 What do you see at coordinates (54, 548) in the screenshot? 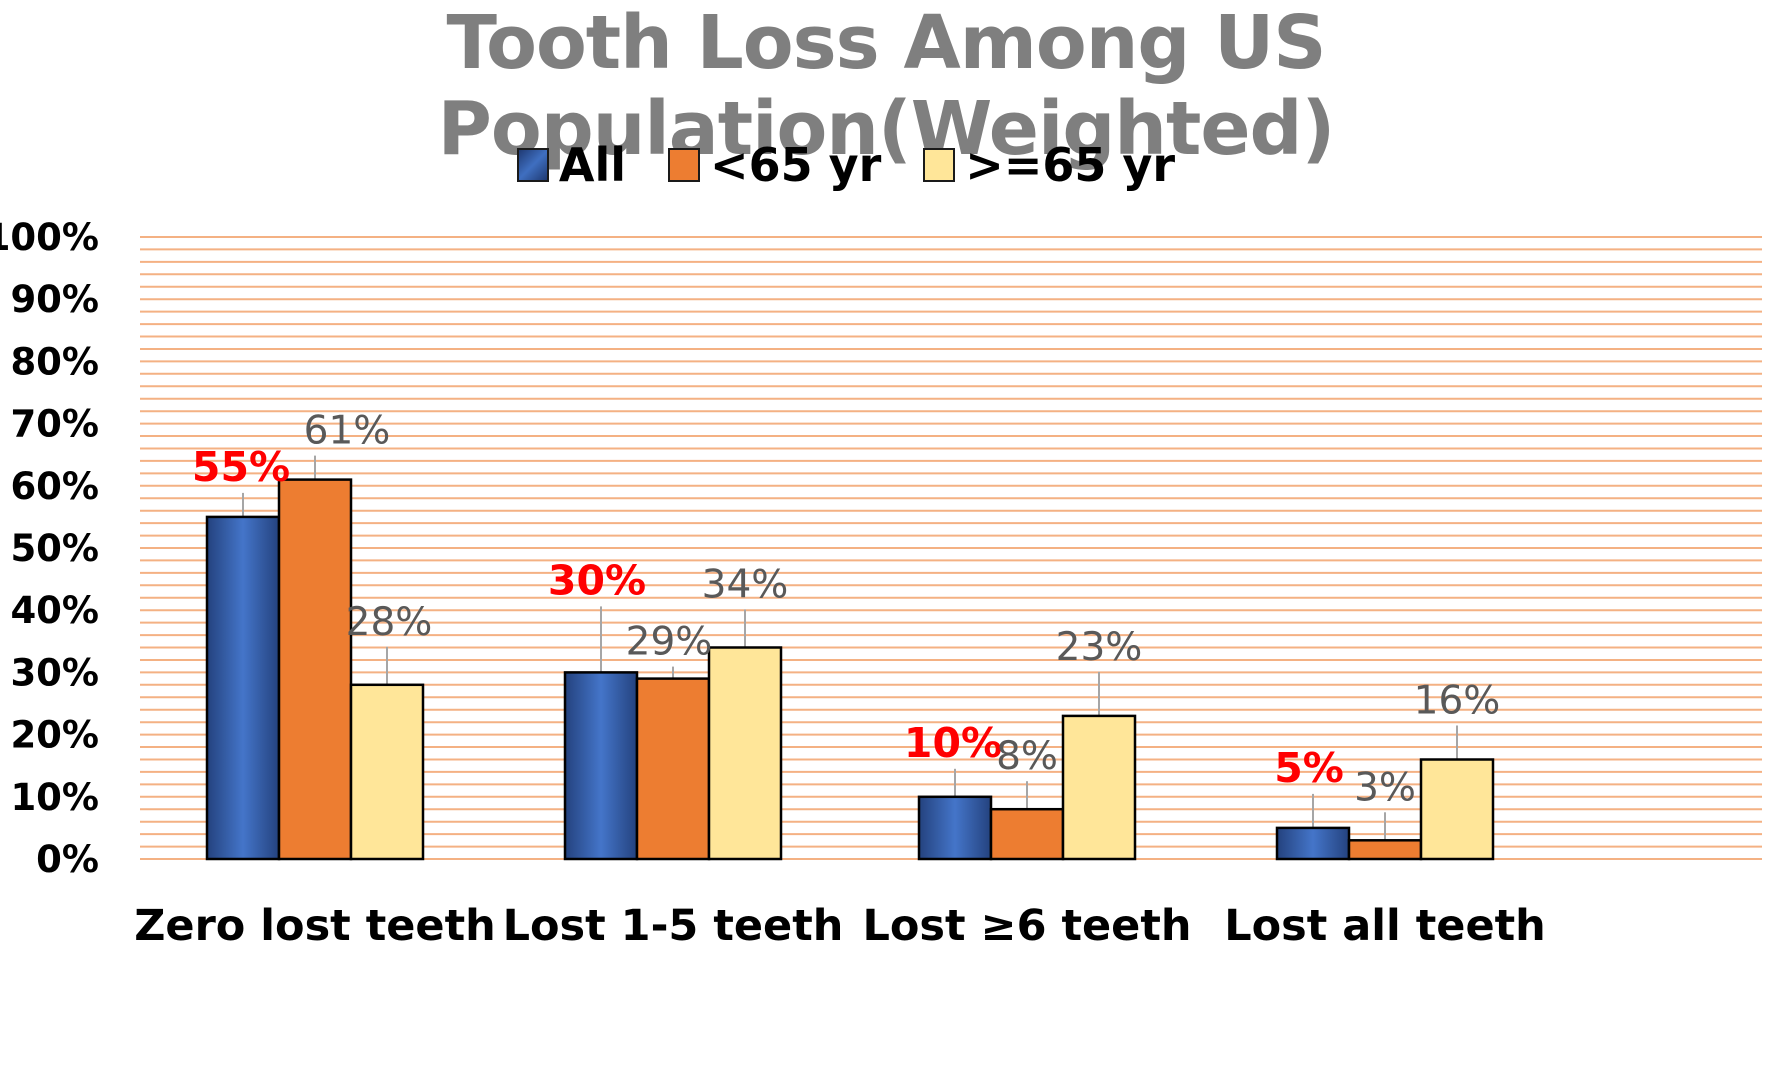
I see `y-tick-label: 50%` at bounding box center [54, 548].